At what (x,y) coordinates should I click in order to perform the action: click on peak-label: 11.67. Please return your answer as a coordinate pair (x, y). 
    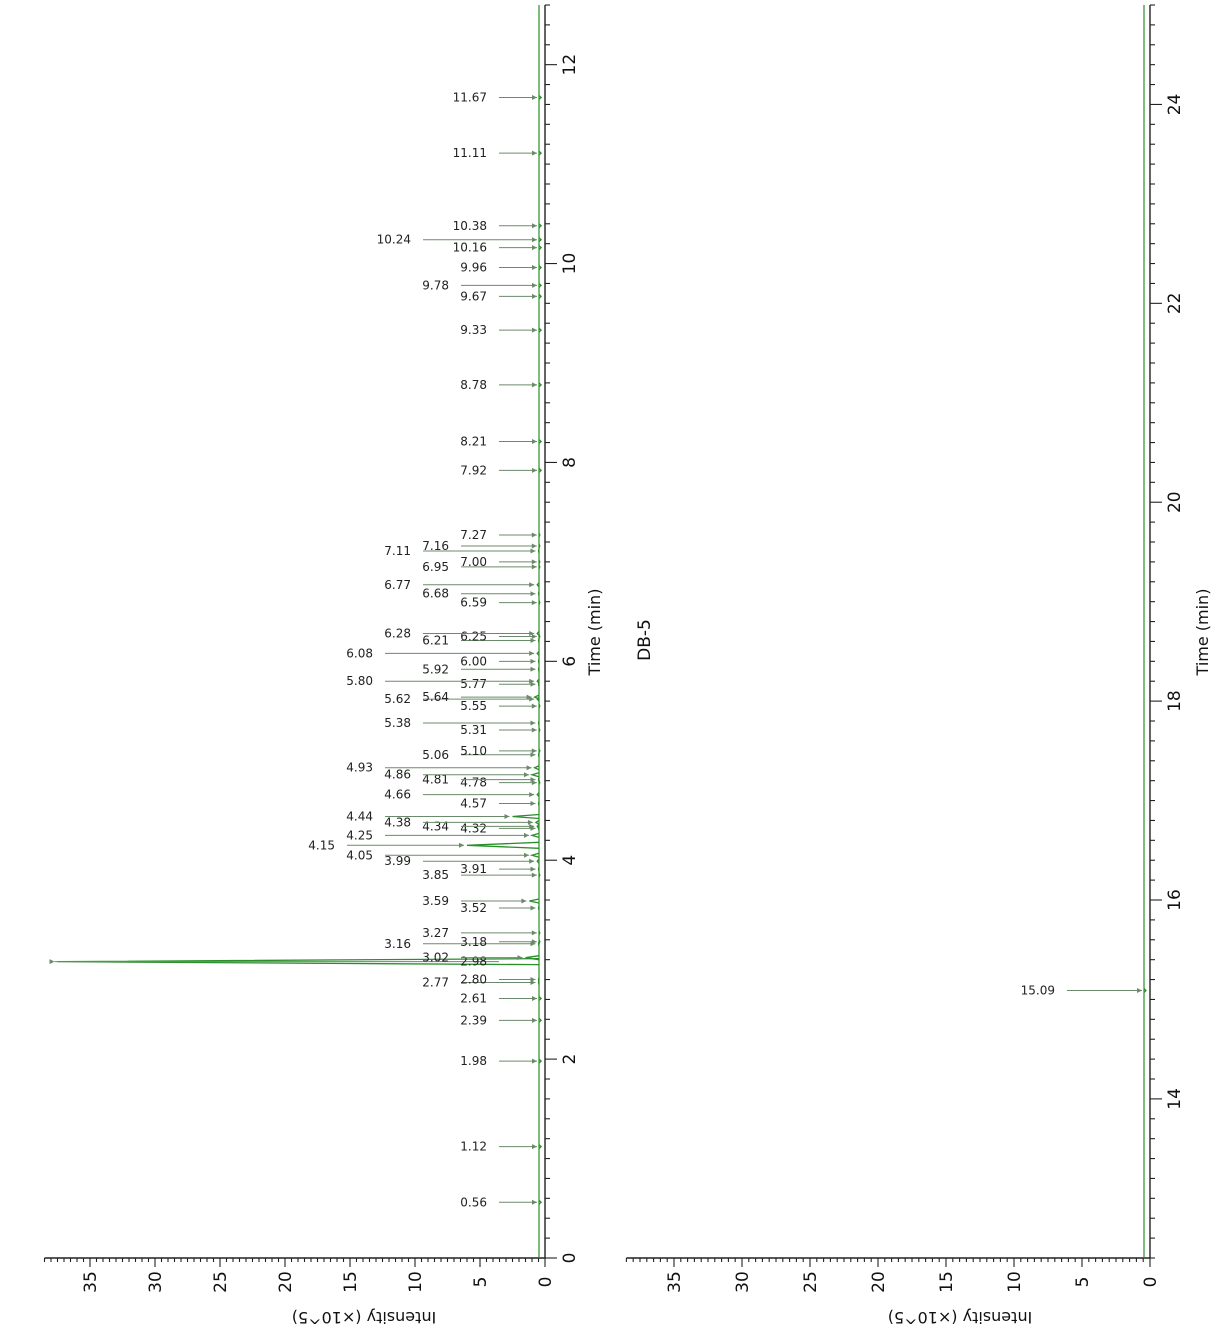
    Looking at the image, I should click on (470, 97).